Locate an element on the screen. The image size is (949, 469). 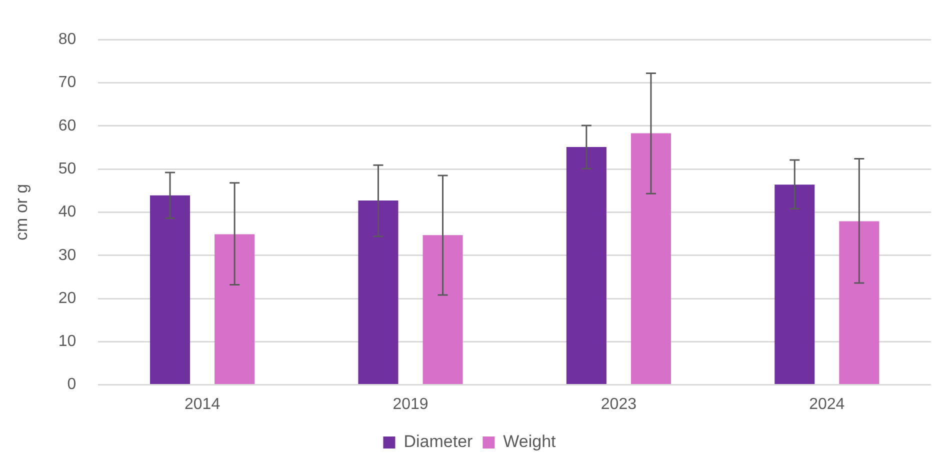
y-tick-label: 20 is located at coordinates (67, 298).